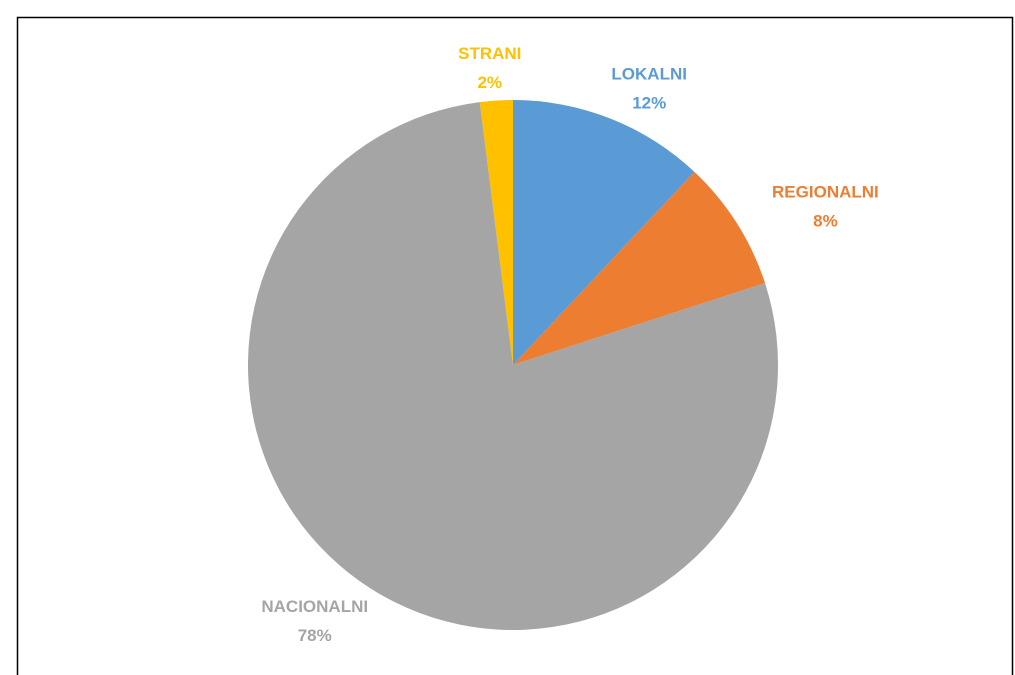 Image resolution: width=1015 pixels, height=675 pixels. What do you see at coordinates (489, 53) in the screenshot?
I see `slice-category-label: STRANI` at bounding box center [489, 53].